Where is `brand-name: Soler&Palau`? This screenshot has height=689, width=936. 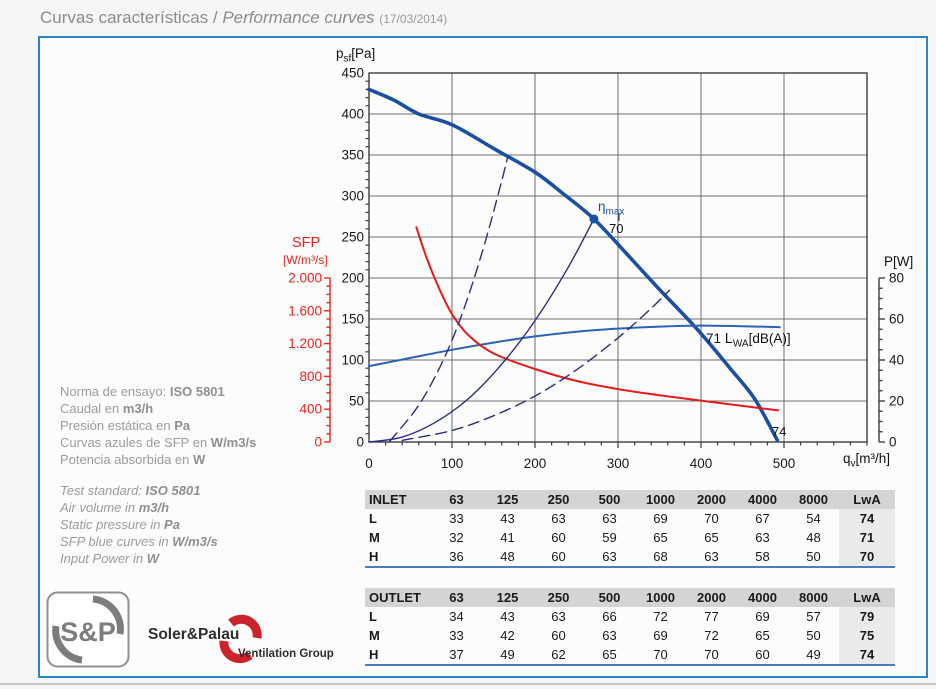
brand-name: Soler&Palau is located at coordinates (193, 634).